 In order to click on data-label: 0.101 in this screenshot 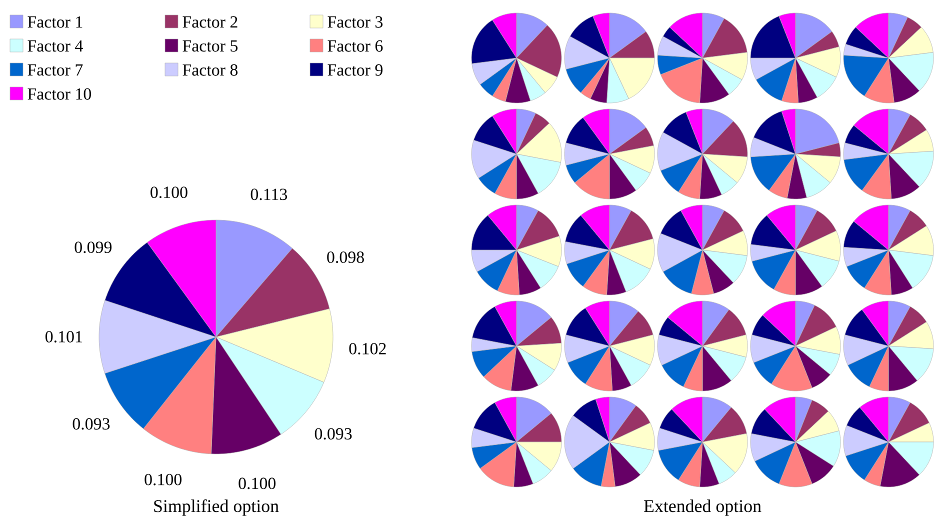, I will do `click(64, 337)`.